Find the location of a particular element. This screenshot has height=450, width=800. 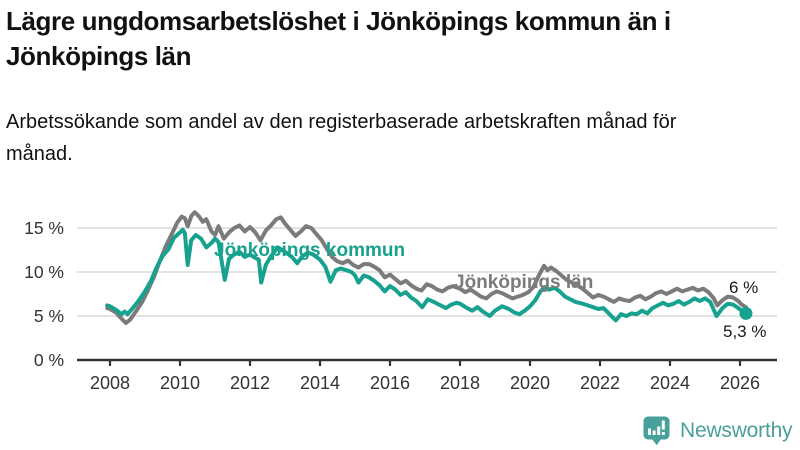

x-tick-label: 2014 is located at coordinates (320, 383).